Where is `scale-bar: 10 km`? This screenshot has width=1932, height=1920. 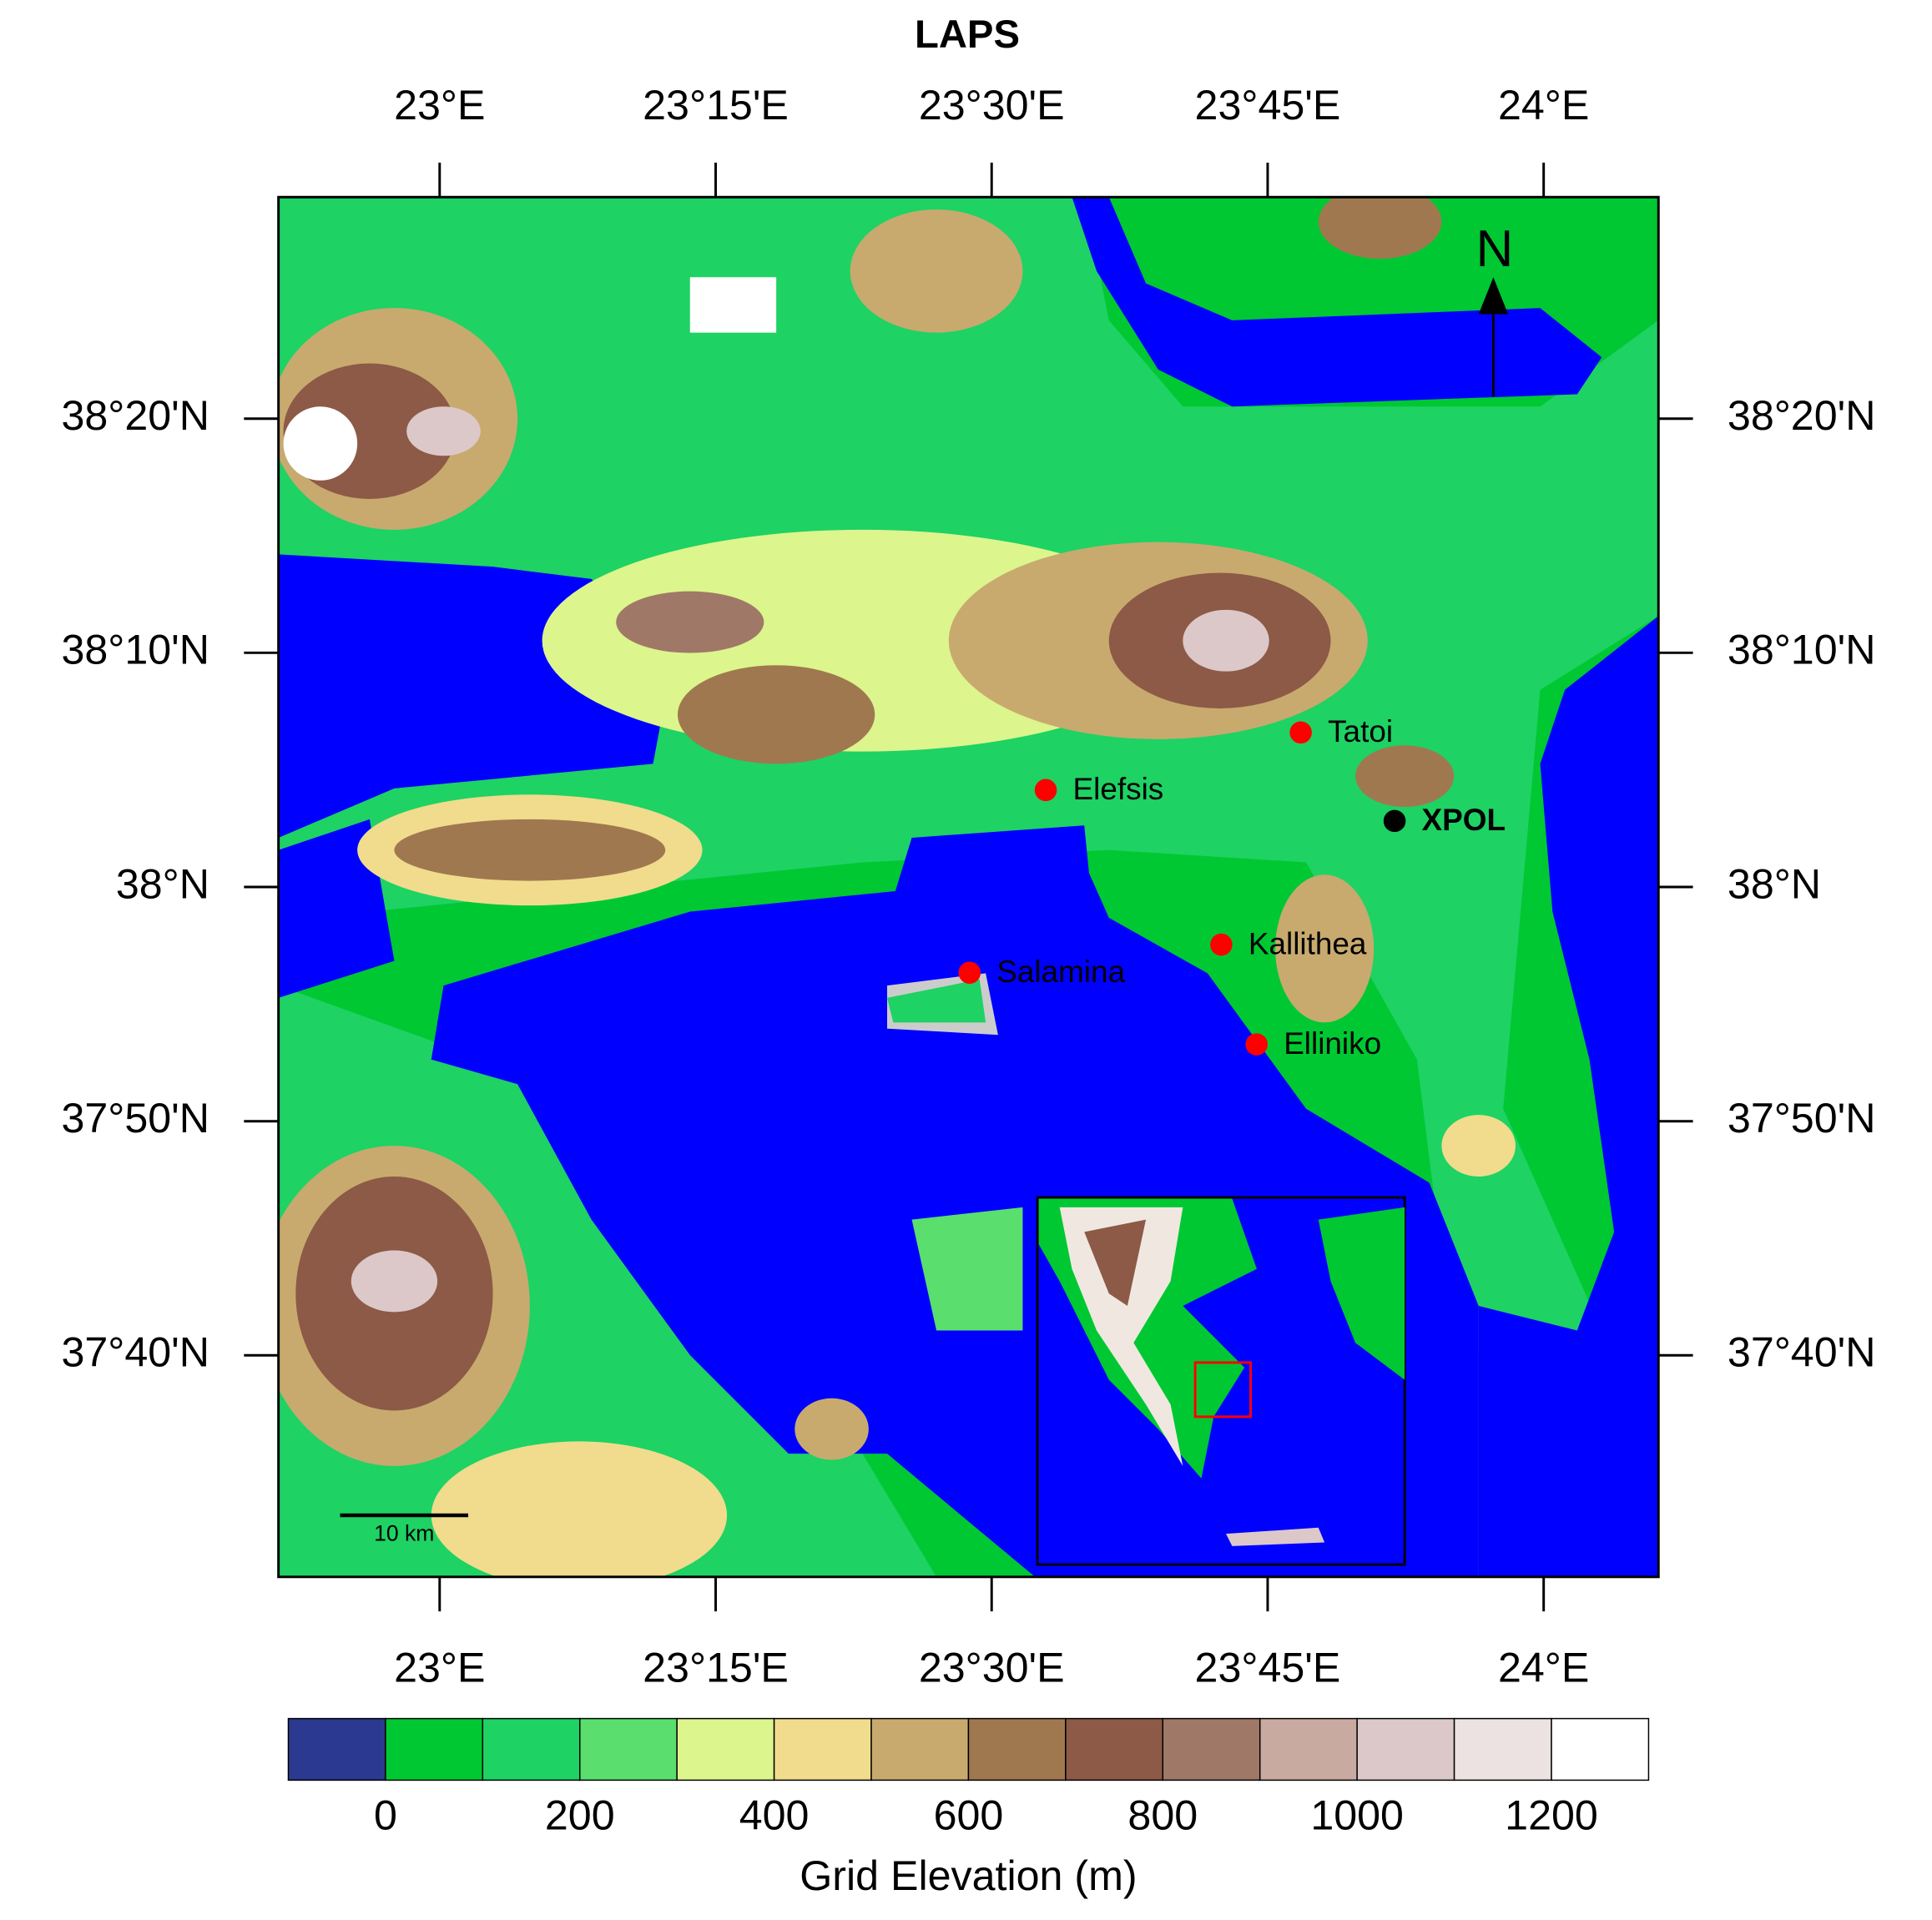 scale-bar: 10 km is located at coordinates (405, 1530).